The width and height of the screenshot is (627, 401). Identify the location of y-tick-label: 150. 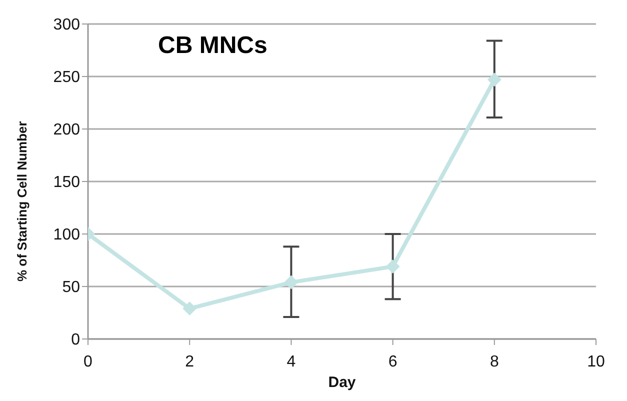
(66, 183).